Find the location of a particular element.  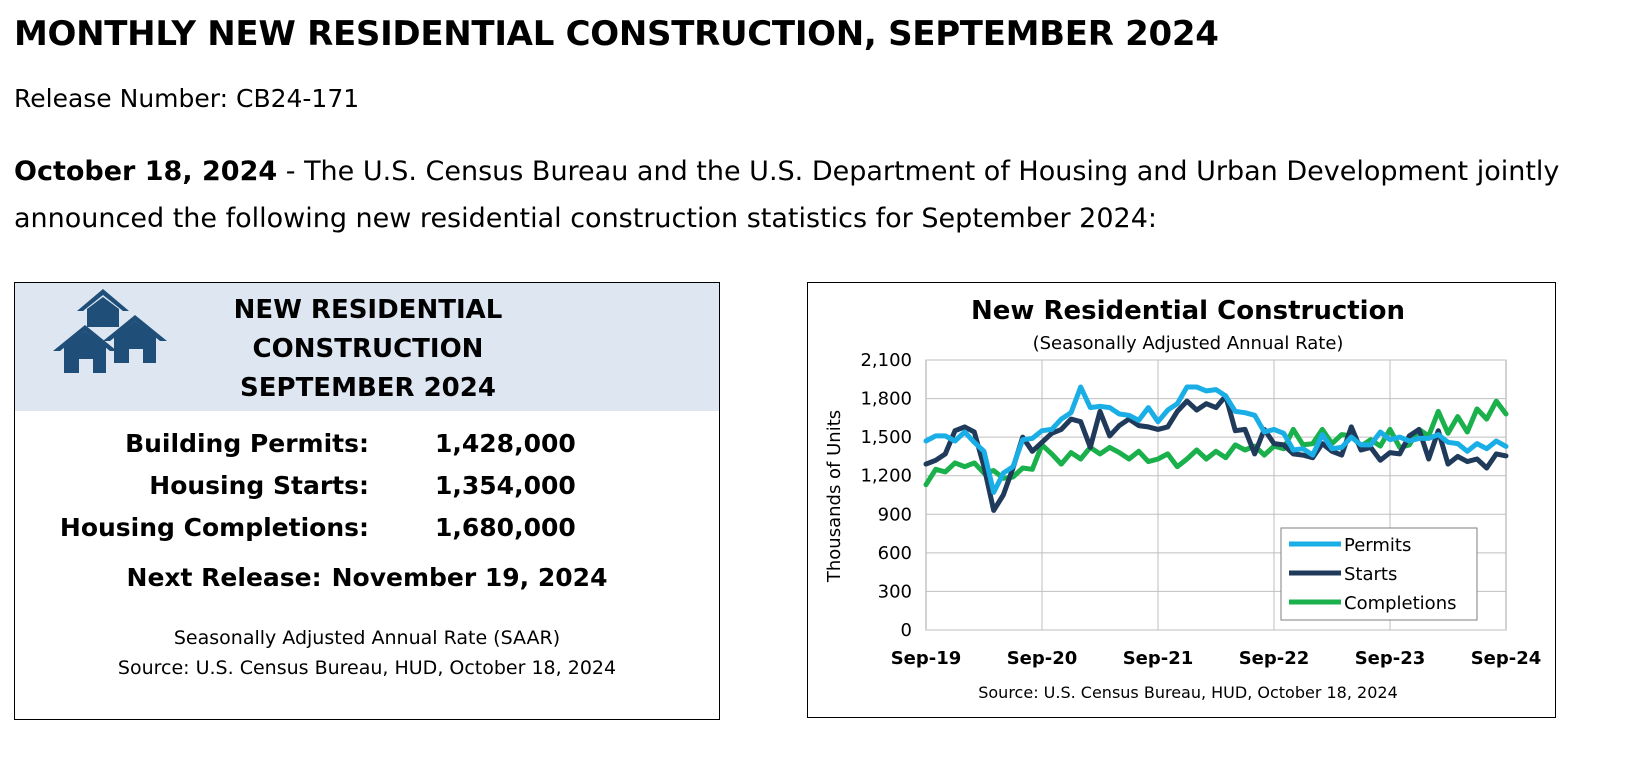

stat-value: 1,354,000 is located at coordinates (505, 485).